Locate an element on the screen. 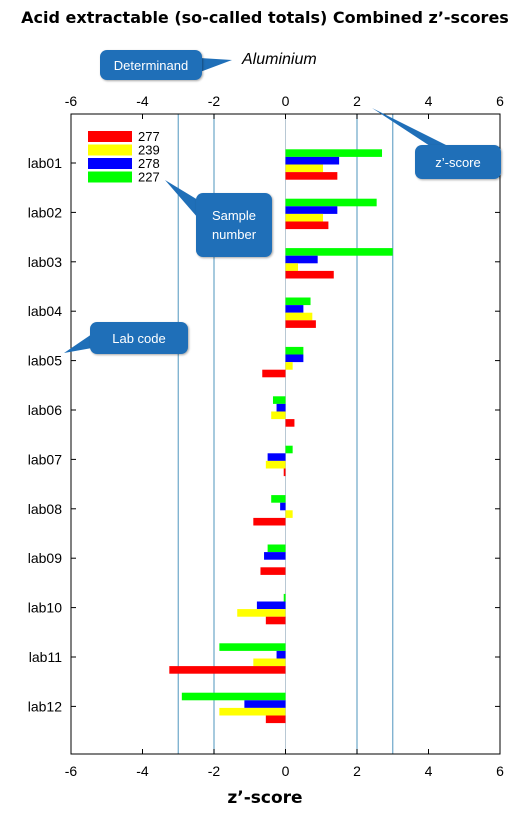 This screenshot has height=829, width=530. x-tick-label-top: -4 is located at coordinates (142, 101).